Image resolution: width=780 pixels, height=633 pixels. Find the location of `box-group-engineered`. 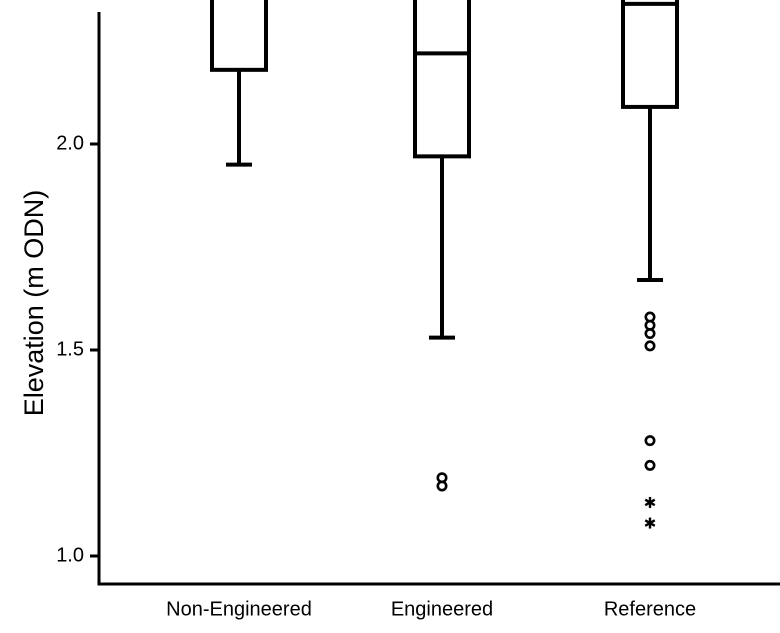

box-group-engineered is located at coordinates (442, 246).